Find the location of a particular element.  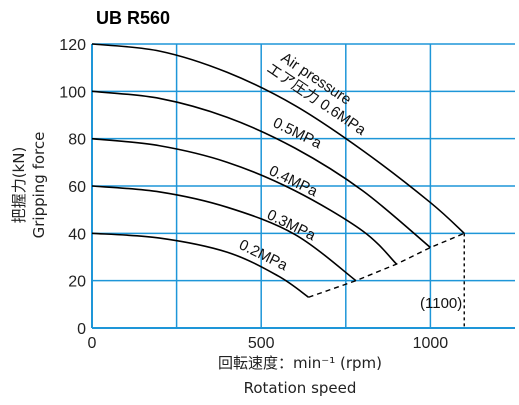

curve-label-line: 0.3MPa is located at coordinates (291, 225).